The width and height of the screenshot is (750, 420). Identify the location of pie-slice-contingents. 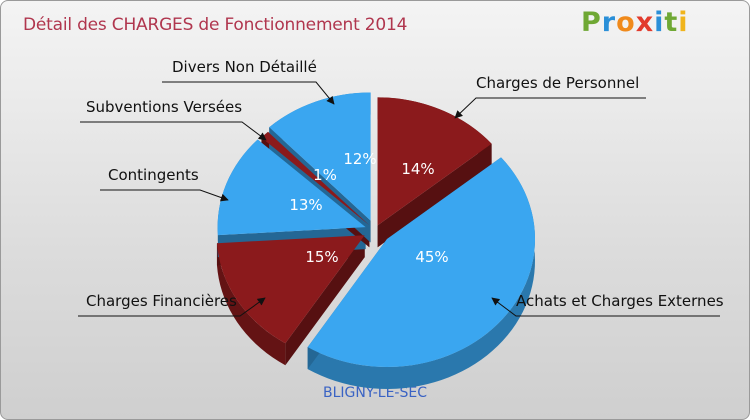
(291, 187).